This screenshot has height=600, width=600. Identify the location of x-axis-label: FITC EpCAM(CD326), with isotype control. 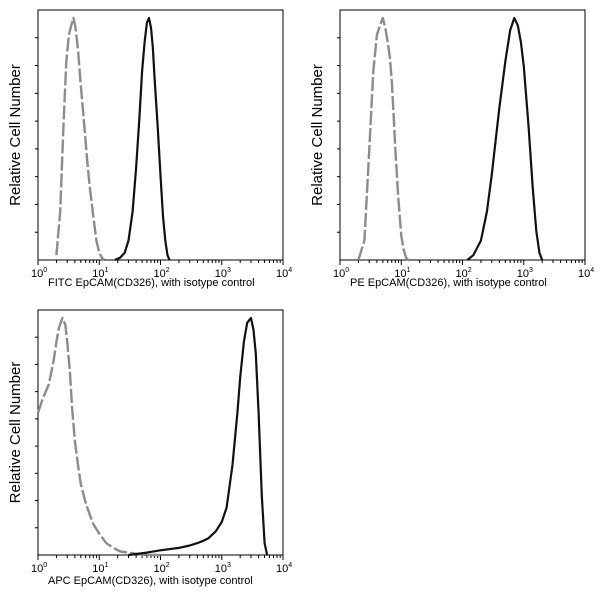
(151, 283).